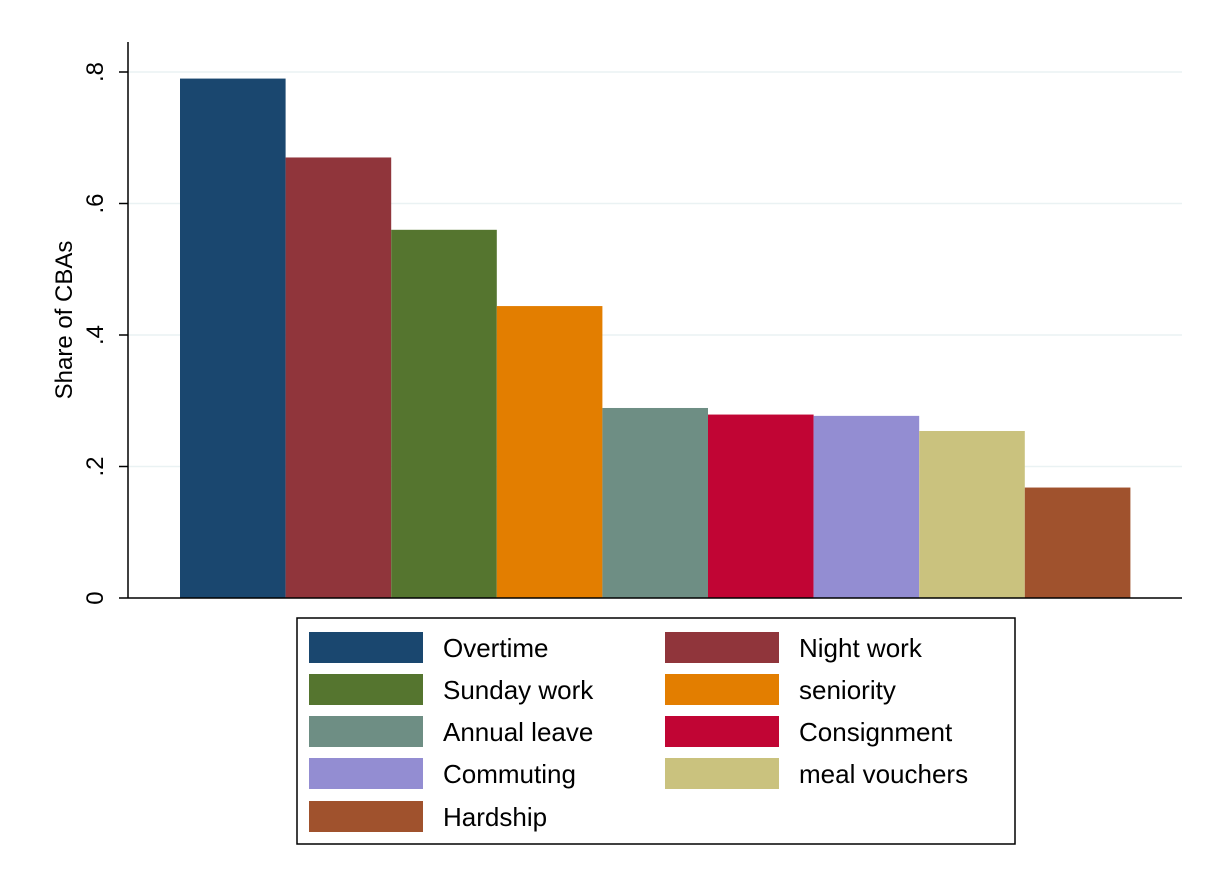  Describe the element at coordinates (549, 452) in the screenshot. I see `bar-seniority` at that location.